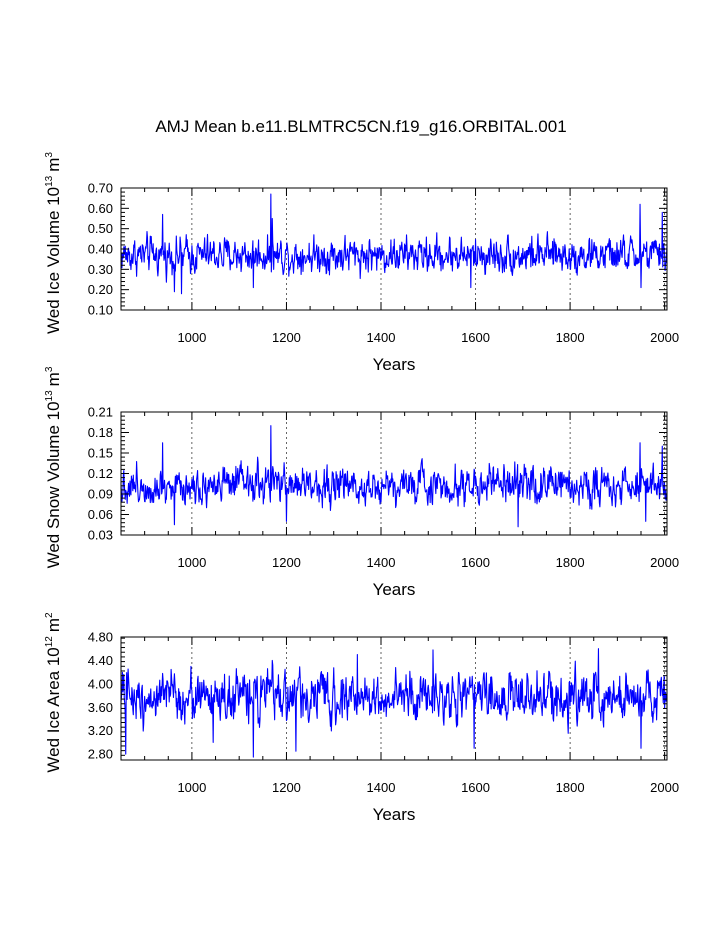 This screenshot has width=723, height=935. What do you see at coordinates (100, 707) in the screenshot?
I see `y-tick-label: 3.60` at bounding box center [100, 707].